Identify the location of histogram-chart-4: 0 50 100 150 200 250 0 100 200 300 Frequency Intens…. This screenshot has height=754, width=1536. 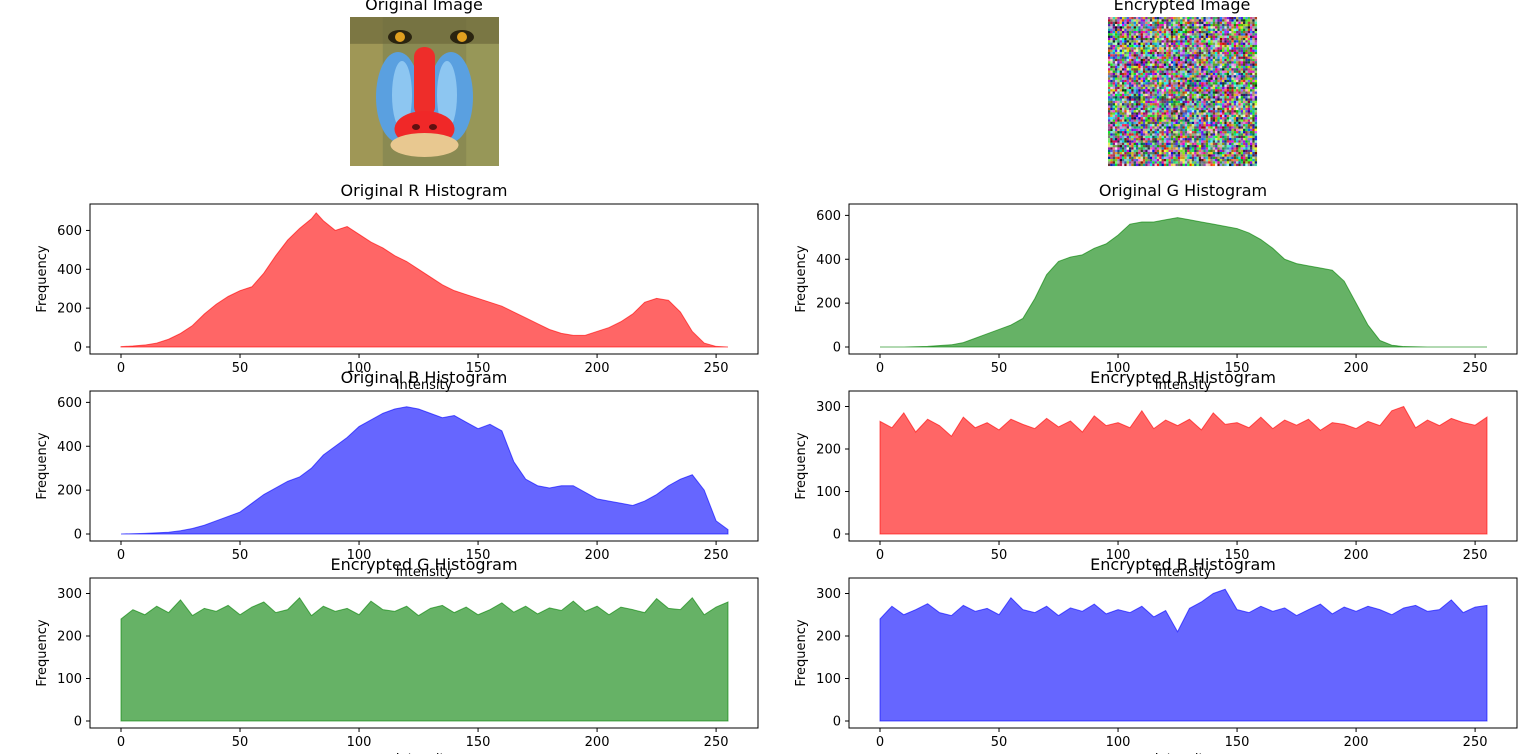
(1156, 485).